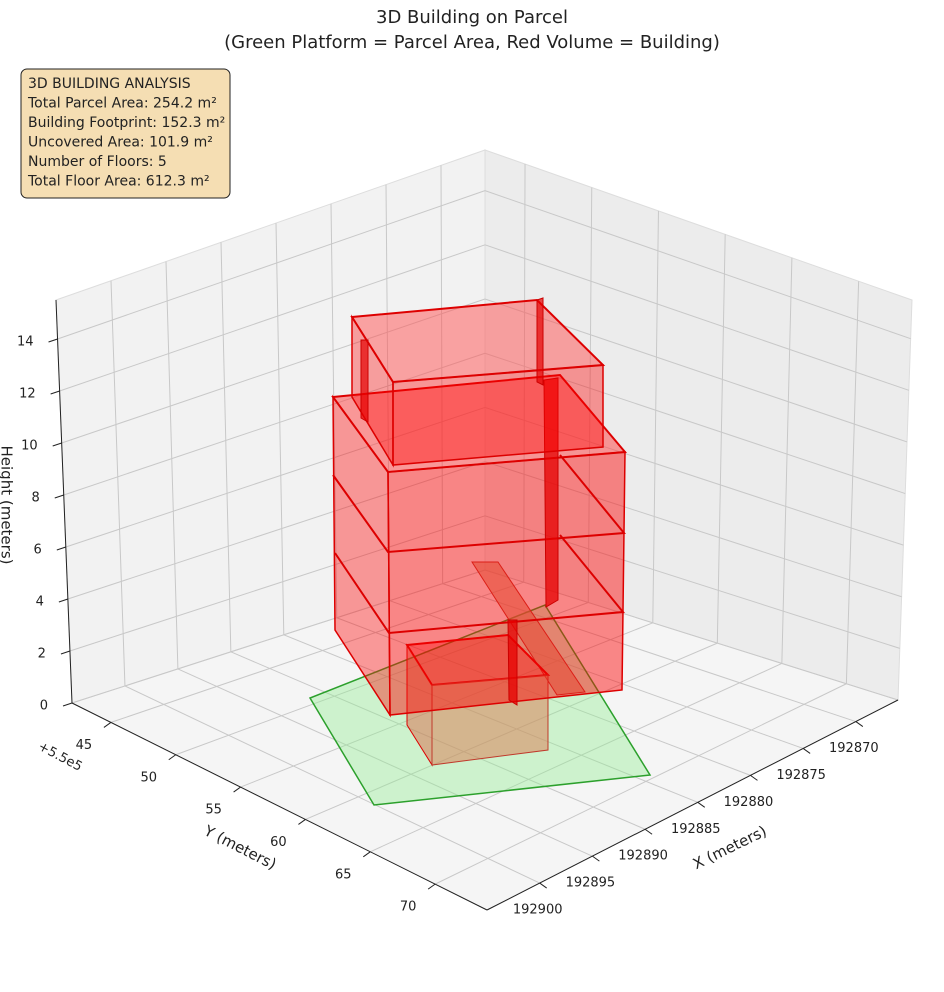 Image resolution: width=944 pixels, height=992 pixels. I want to click on annotation-line: Total Parcel Area: 254.2 m², so click(122, 104).